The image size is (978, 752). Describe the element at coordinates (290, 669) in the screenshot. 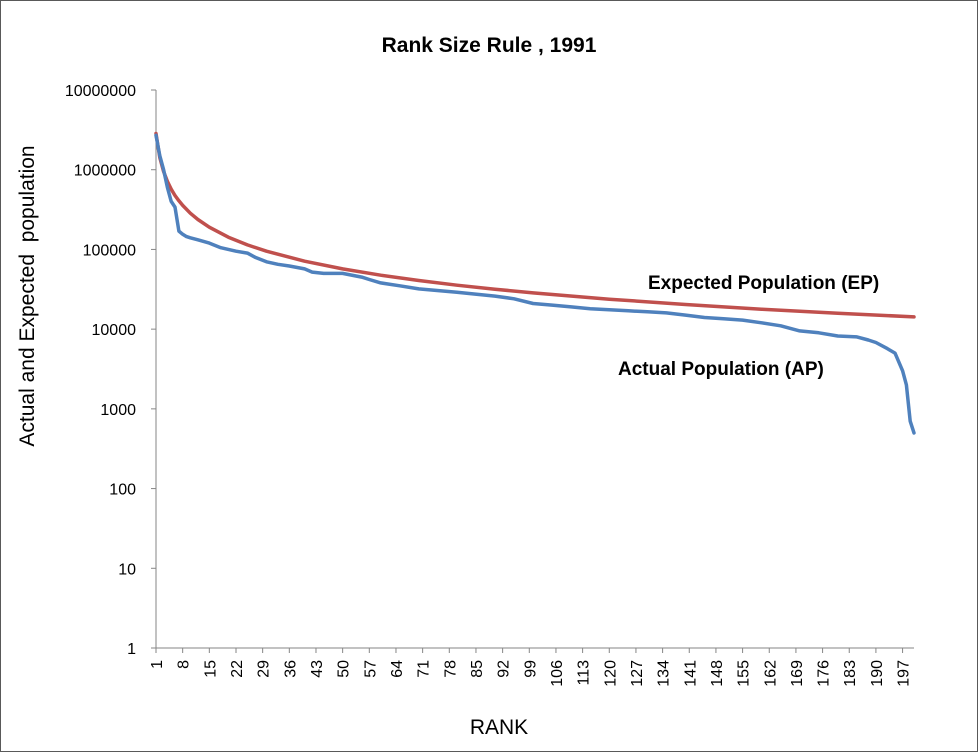

I see `x-tick-label: 36` at that location.